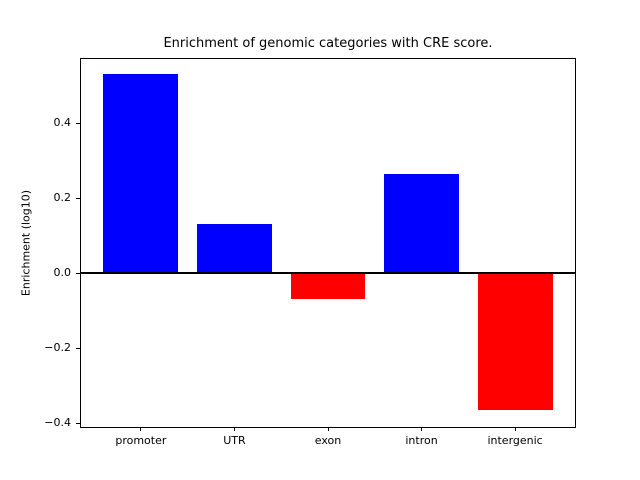 This screenshot has height=480, width=640. What do you see at coordinates (515, 440) in the screenshot?
I see `x-tick-label-intergenic: intergenic` at bounding box center [515, 440].